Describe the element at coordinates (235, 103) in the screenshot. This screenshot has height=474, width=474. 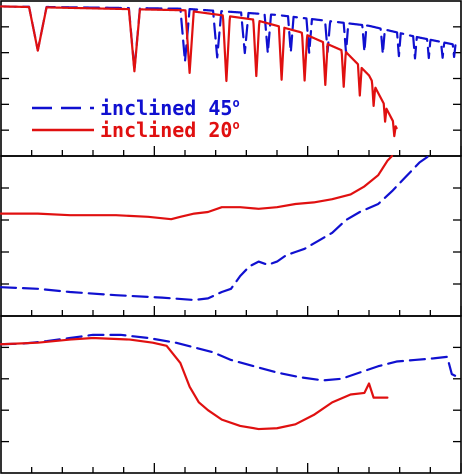
I see `legend-label-45-sup: o` at that location.